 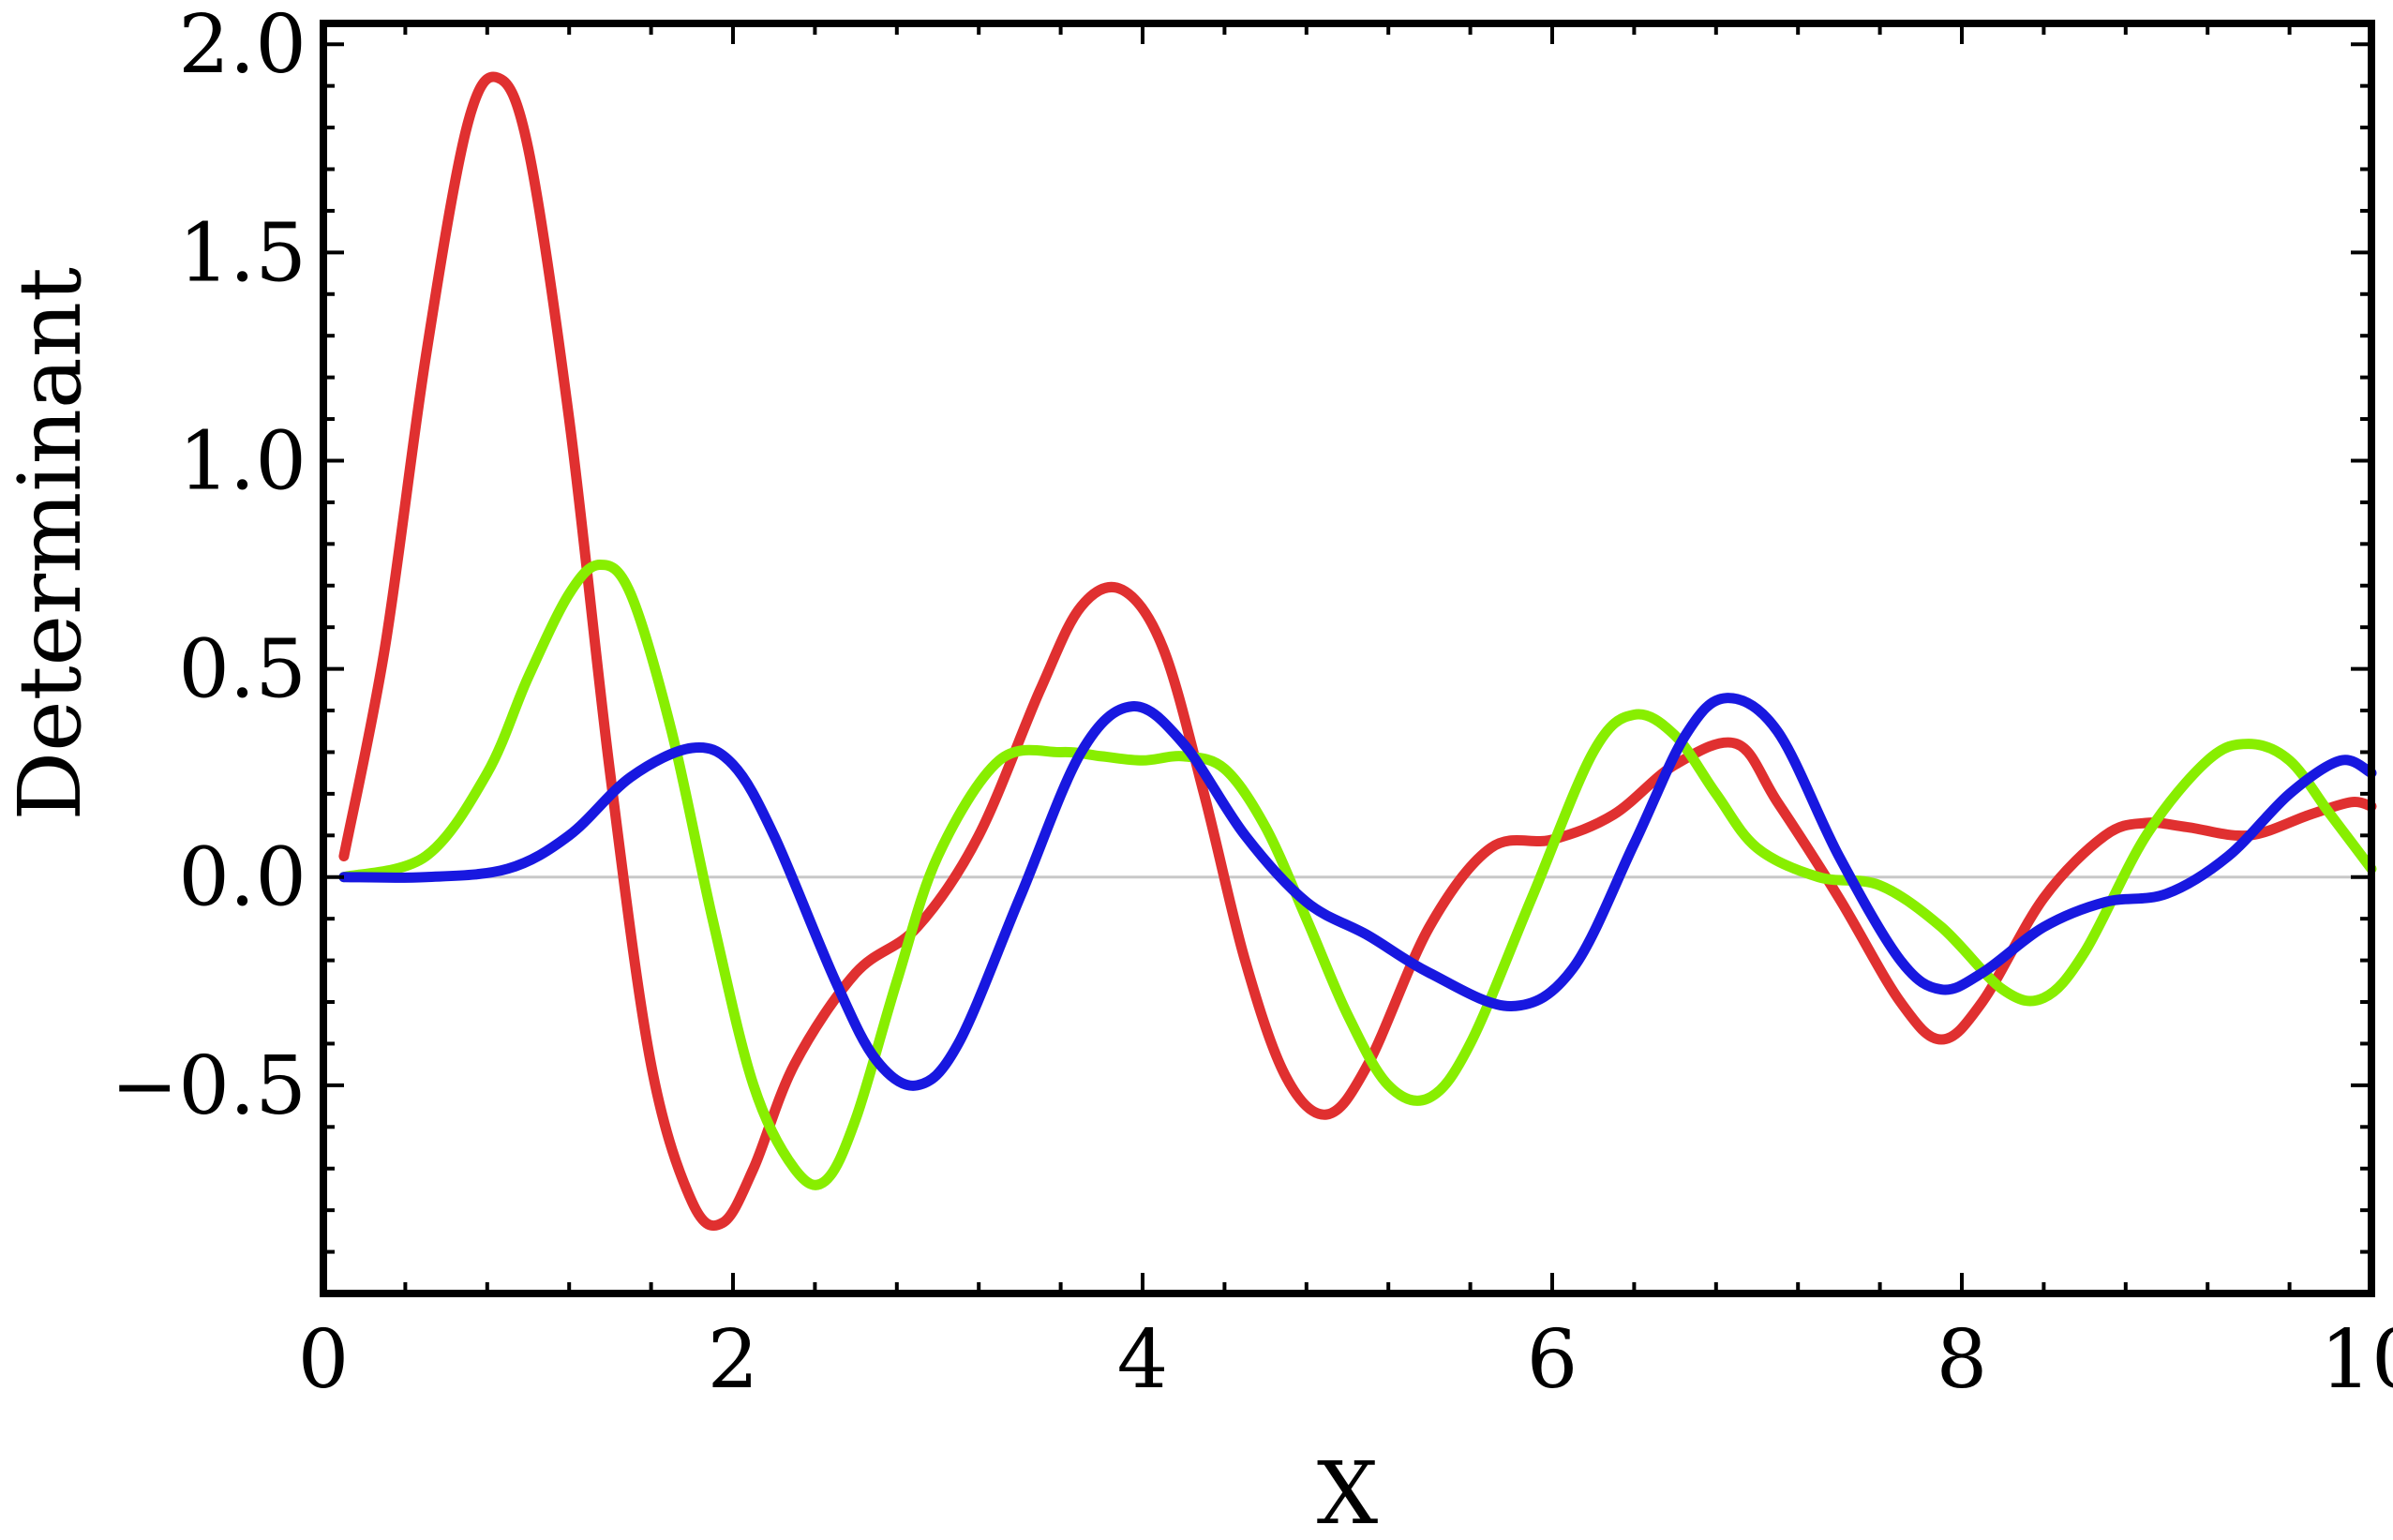 I want to click on y-axis-label: Determinant, so click(x=50, y=544).